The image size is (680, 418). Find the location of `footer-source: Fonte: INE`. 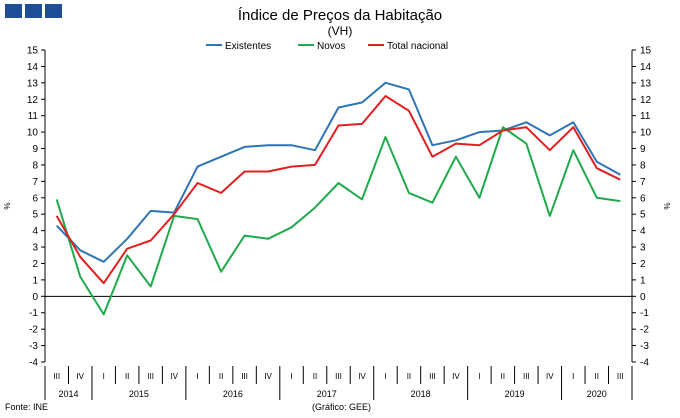

footer-source: Fonte: INE is located at coordinates (27, 407).